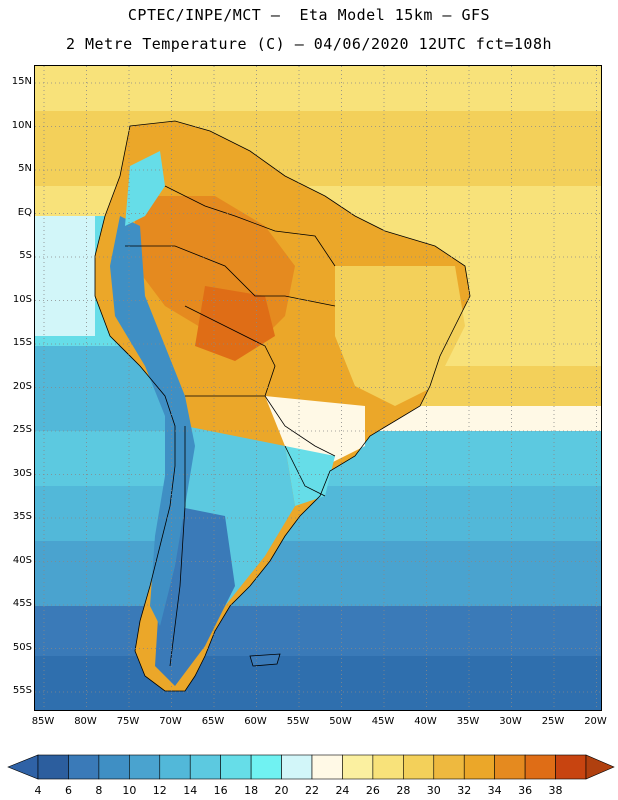  I want to click on lat-tick-label: 15N, so click(21, 81).